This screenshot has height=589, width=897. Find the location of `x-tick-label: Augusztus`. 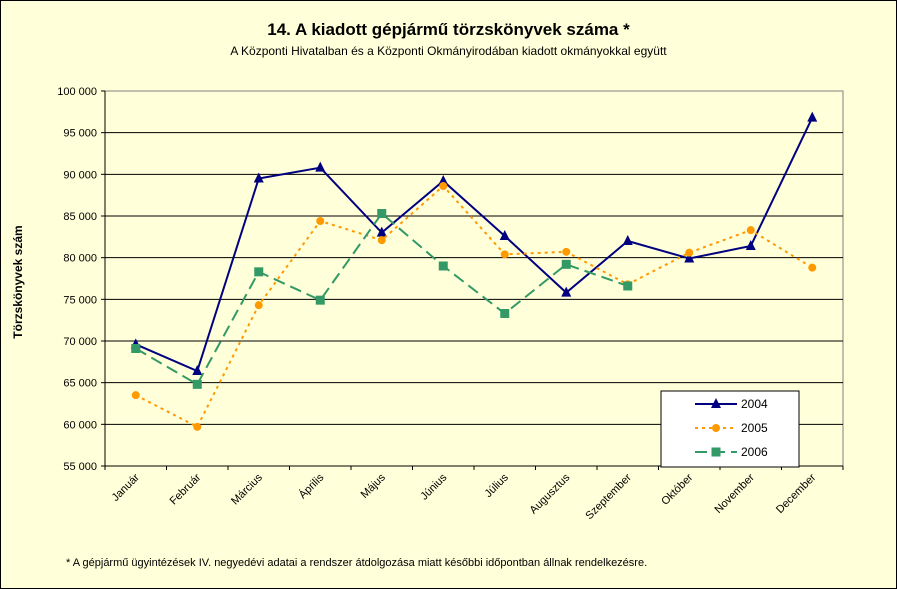

x-tick-label: Augusztus is located at coordinates (550, 493).